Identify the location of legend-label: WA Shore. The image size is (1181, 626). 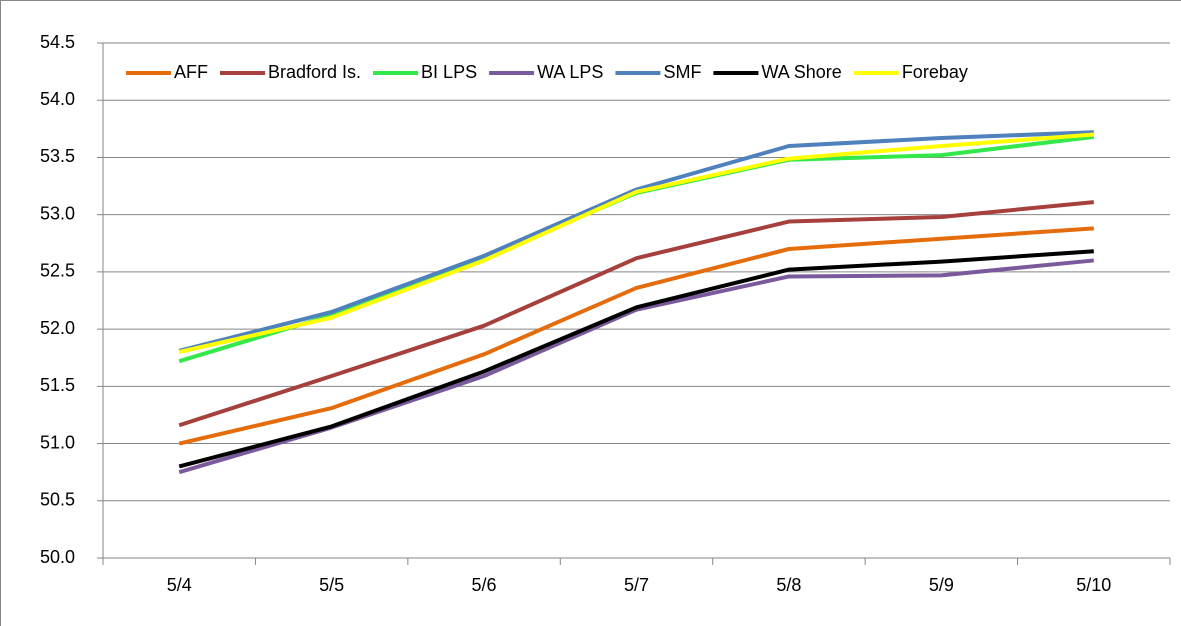
(801, 72).